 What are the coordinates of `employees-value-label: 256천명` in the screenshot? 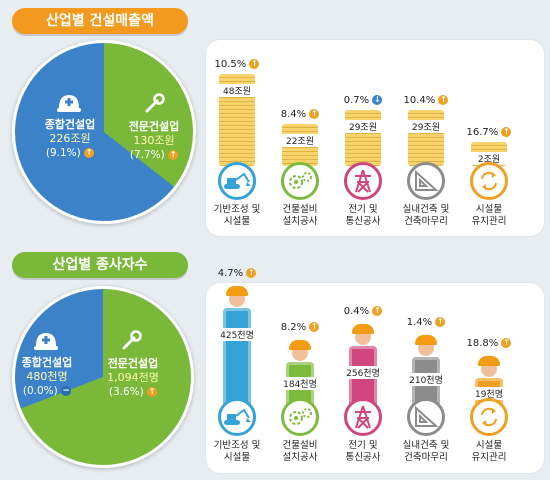 It's located at (363, 373).